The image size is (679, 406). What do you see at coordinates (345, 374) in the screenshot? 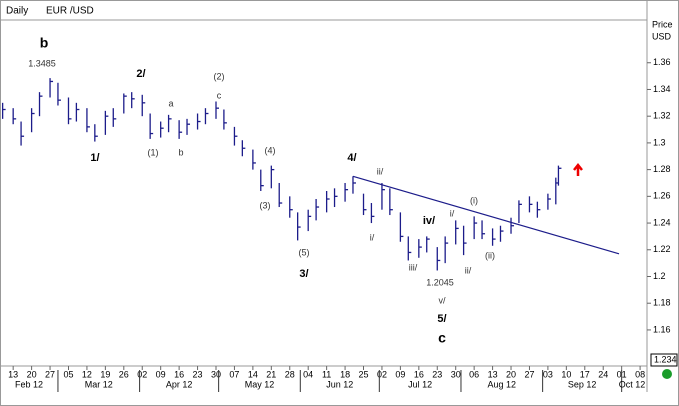
I see `x-tick-label: 18` at bounding box center [345, 374].